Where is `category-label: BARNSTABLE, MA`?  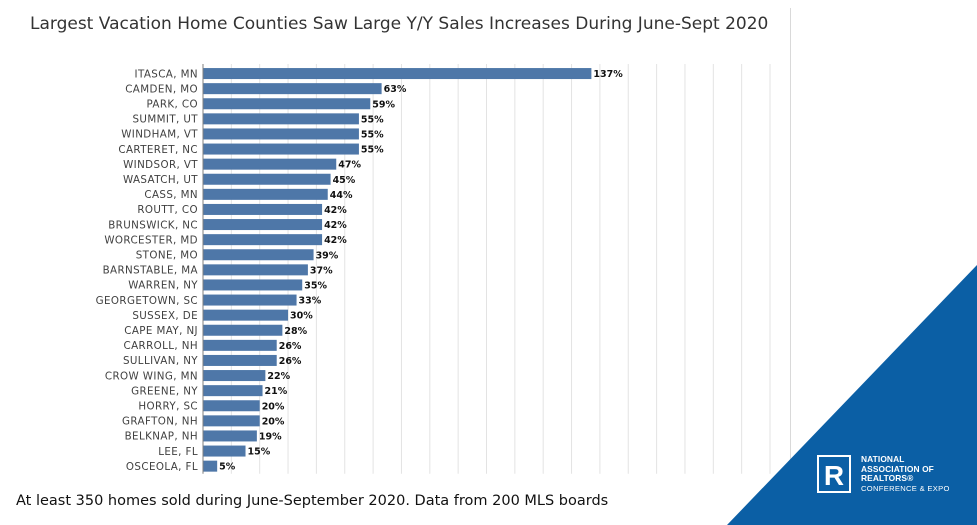 category-label: BARNSTABLE, MA is located at coordinates (150, 271).